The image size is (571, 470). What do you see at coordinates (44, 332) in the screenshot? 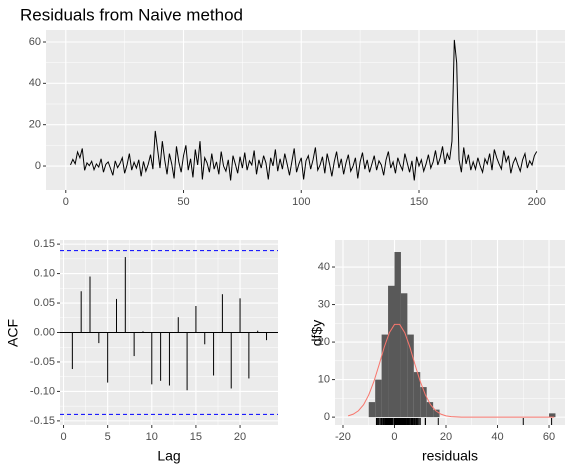
I see `y-tick-label: 0.00` at bounding box center [44, 332].